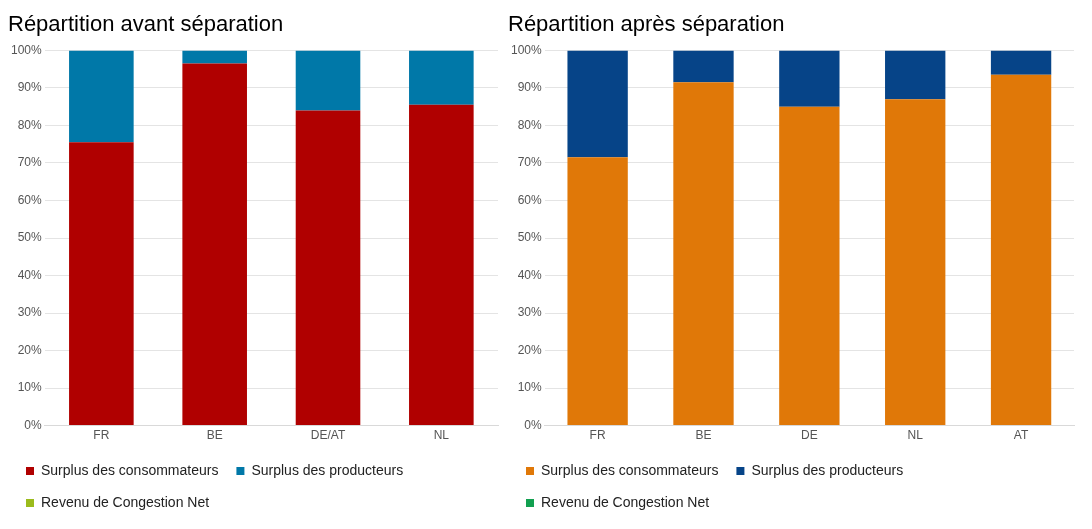 This screenshot has height=529, width=1092. What do you see at coordinates (1021, 435) in the screenshot?
I see `x-tick-label: AT` at bounding box center [1021, 435].